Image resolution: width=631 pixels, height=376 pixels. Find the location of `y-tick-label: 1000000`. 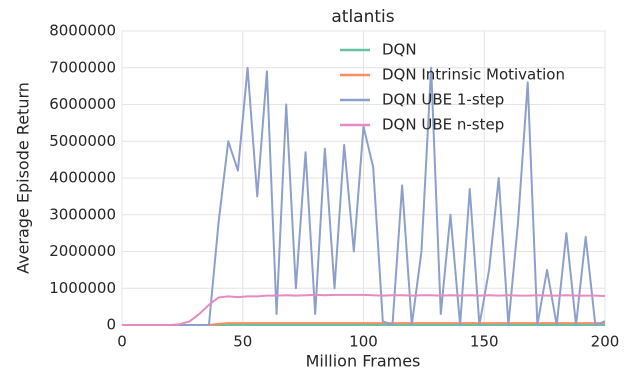

y-tick-label: 1000000 is located at coordinates (82, 288).